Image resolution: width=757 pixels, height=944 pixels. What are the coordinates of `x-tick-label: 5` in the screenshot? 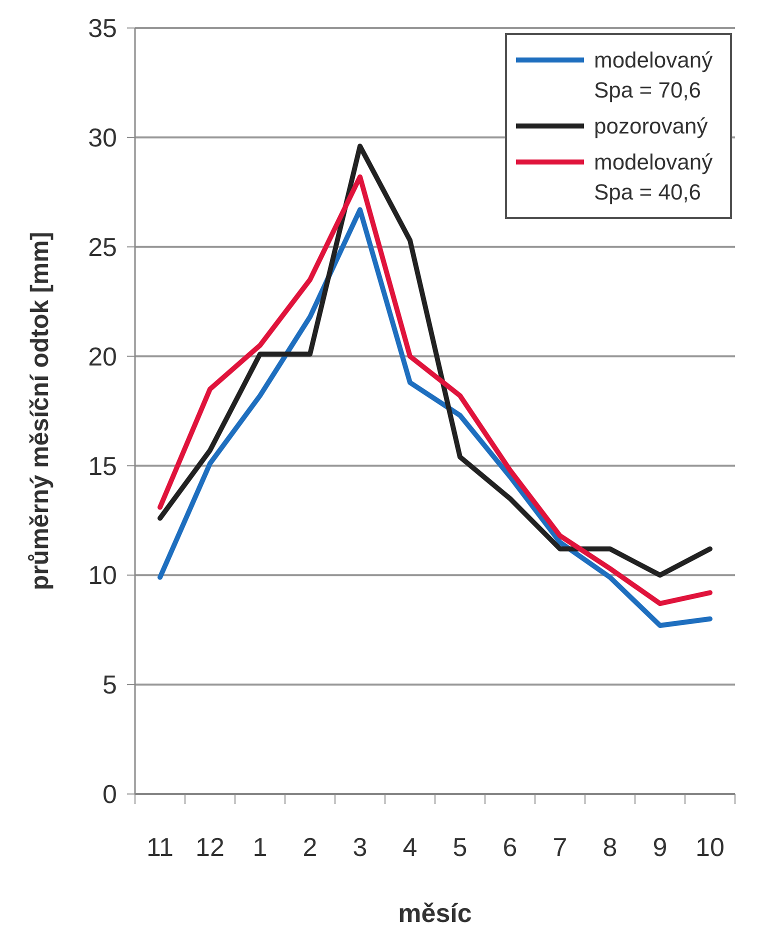 It's located at (460, 847).